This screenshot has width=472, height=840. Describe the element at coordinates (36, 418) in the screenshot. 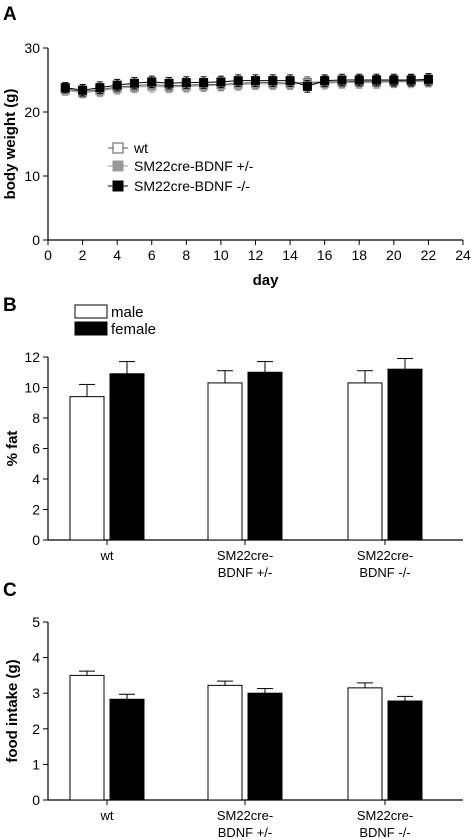

I see `y-tick-label: 8` at that location.